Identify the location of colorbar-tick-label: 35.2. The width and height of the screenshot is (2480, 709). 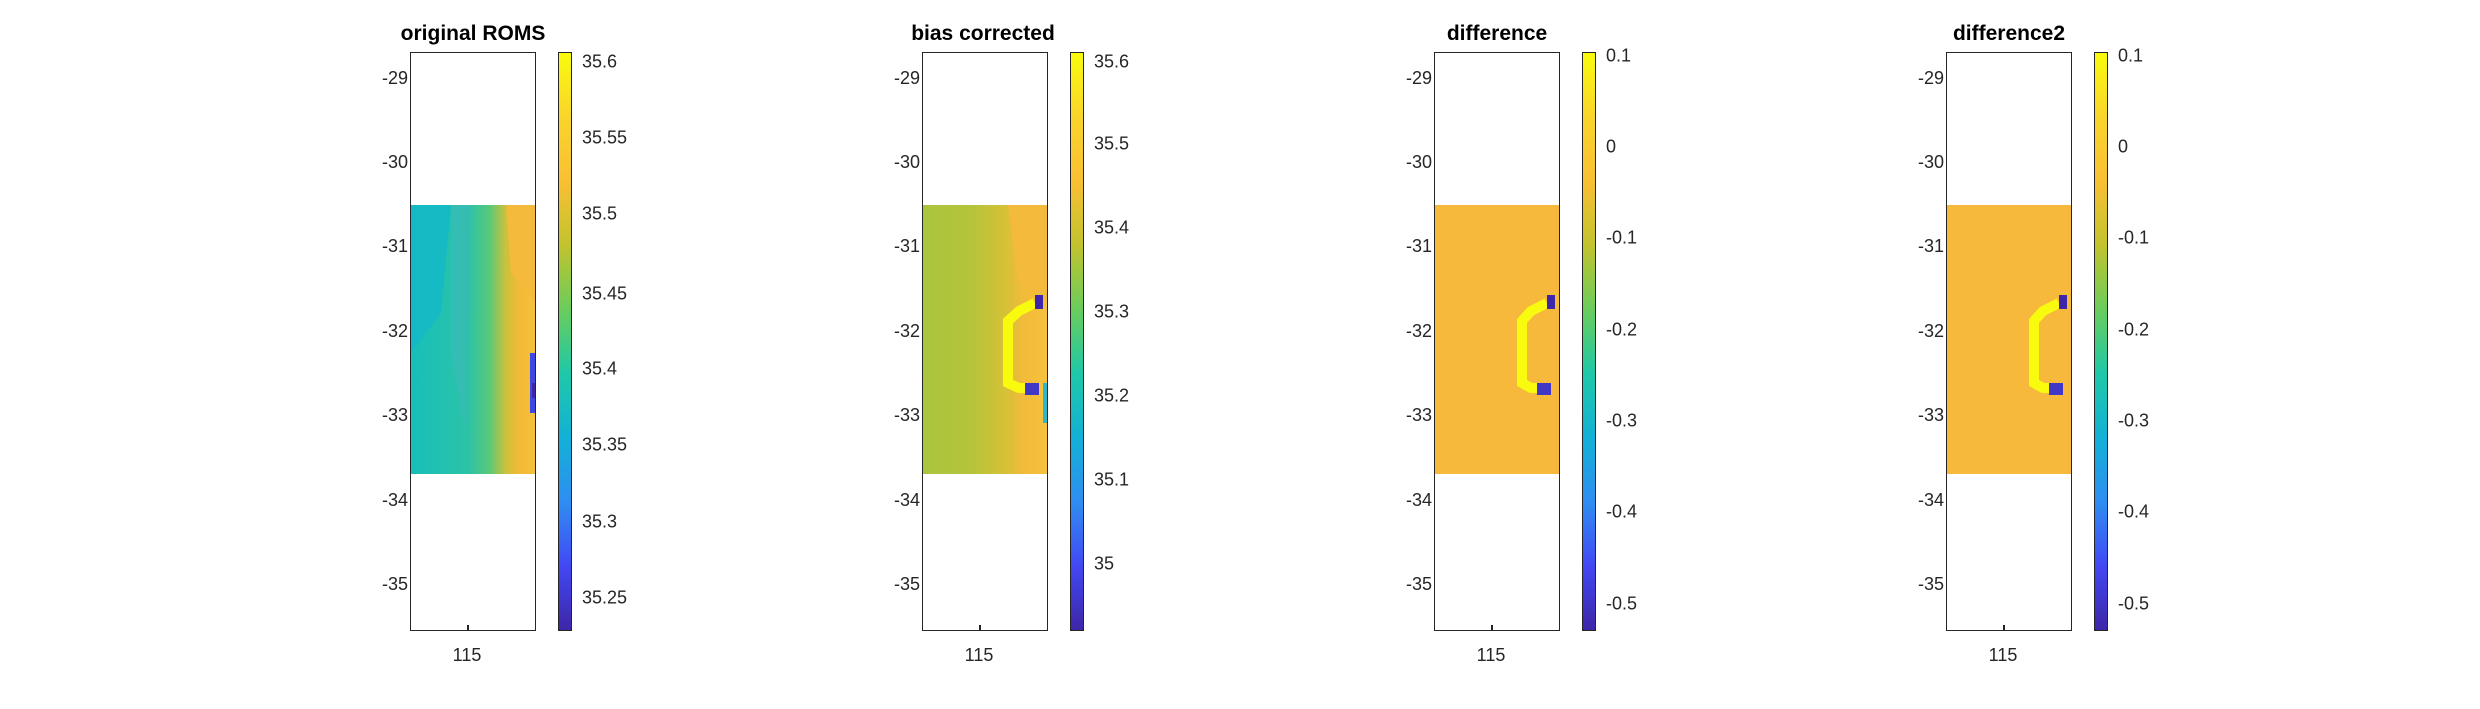
(1112, 395).